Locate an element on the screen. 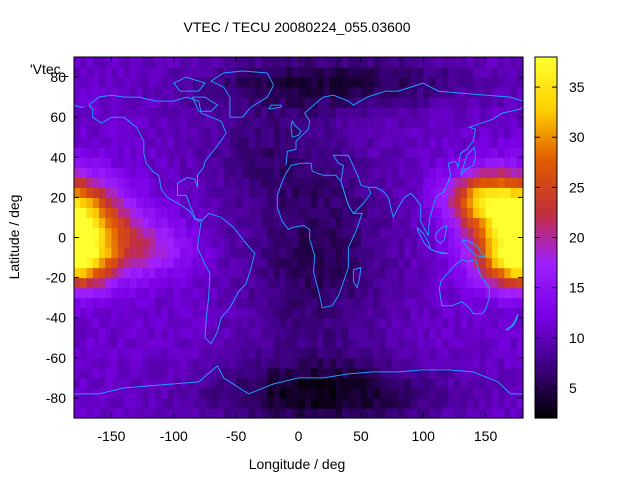 This screenshot has height=480, width=640. colorbar-tick-label: 5 is located at coordinates (573, 388).